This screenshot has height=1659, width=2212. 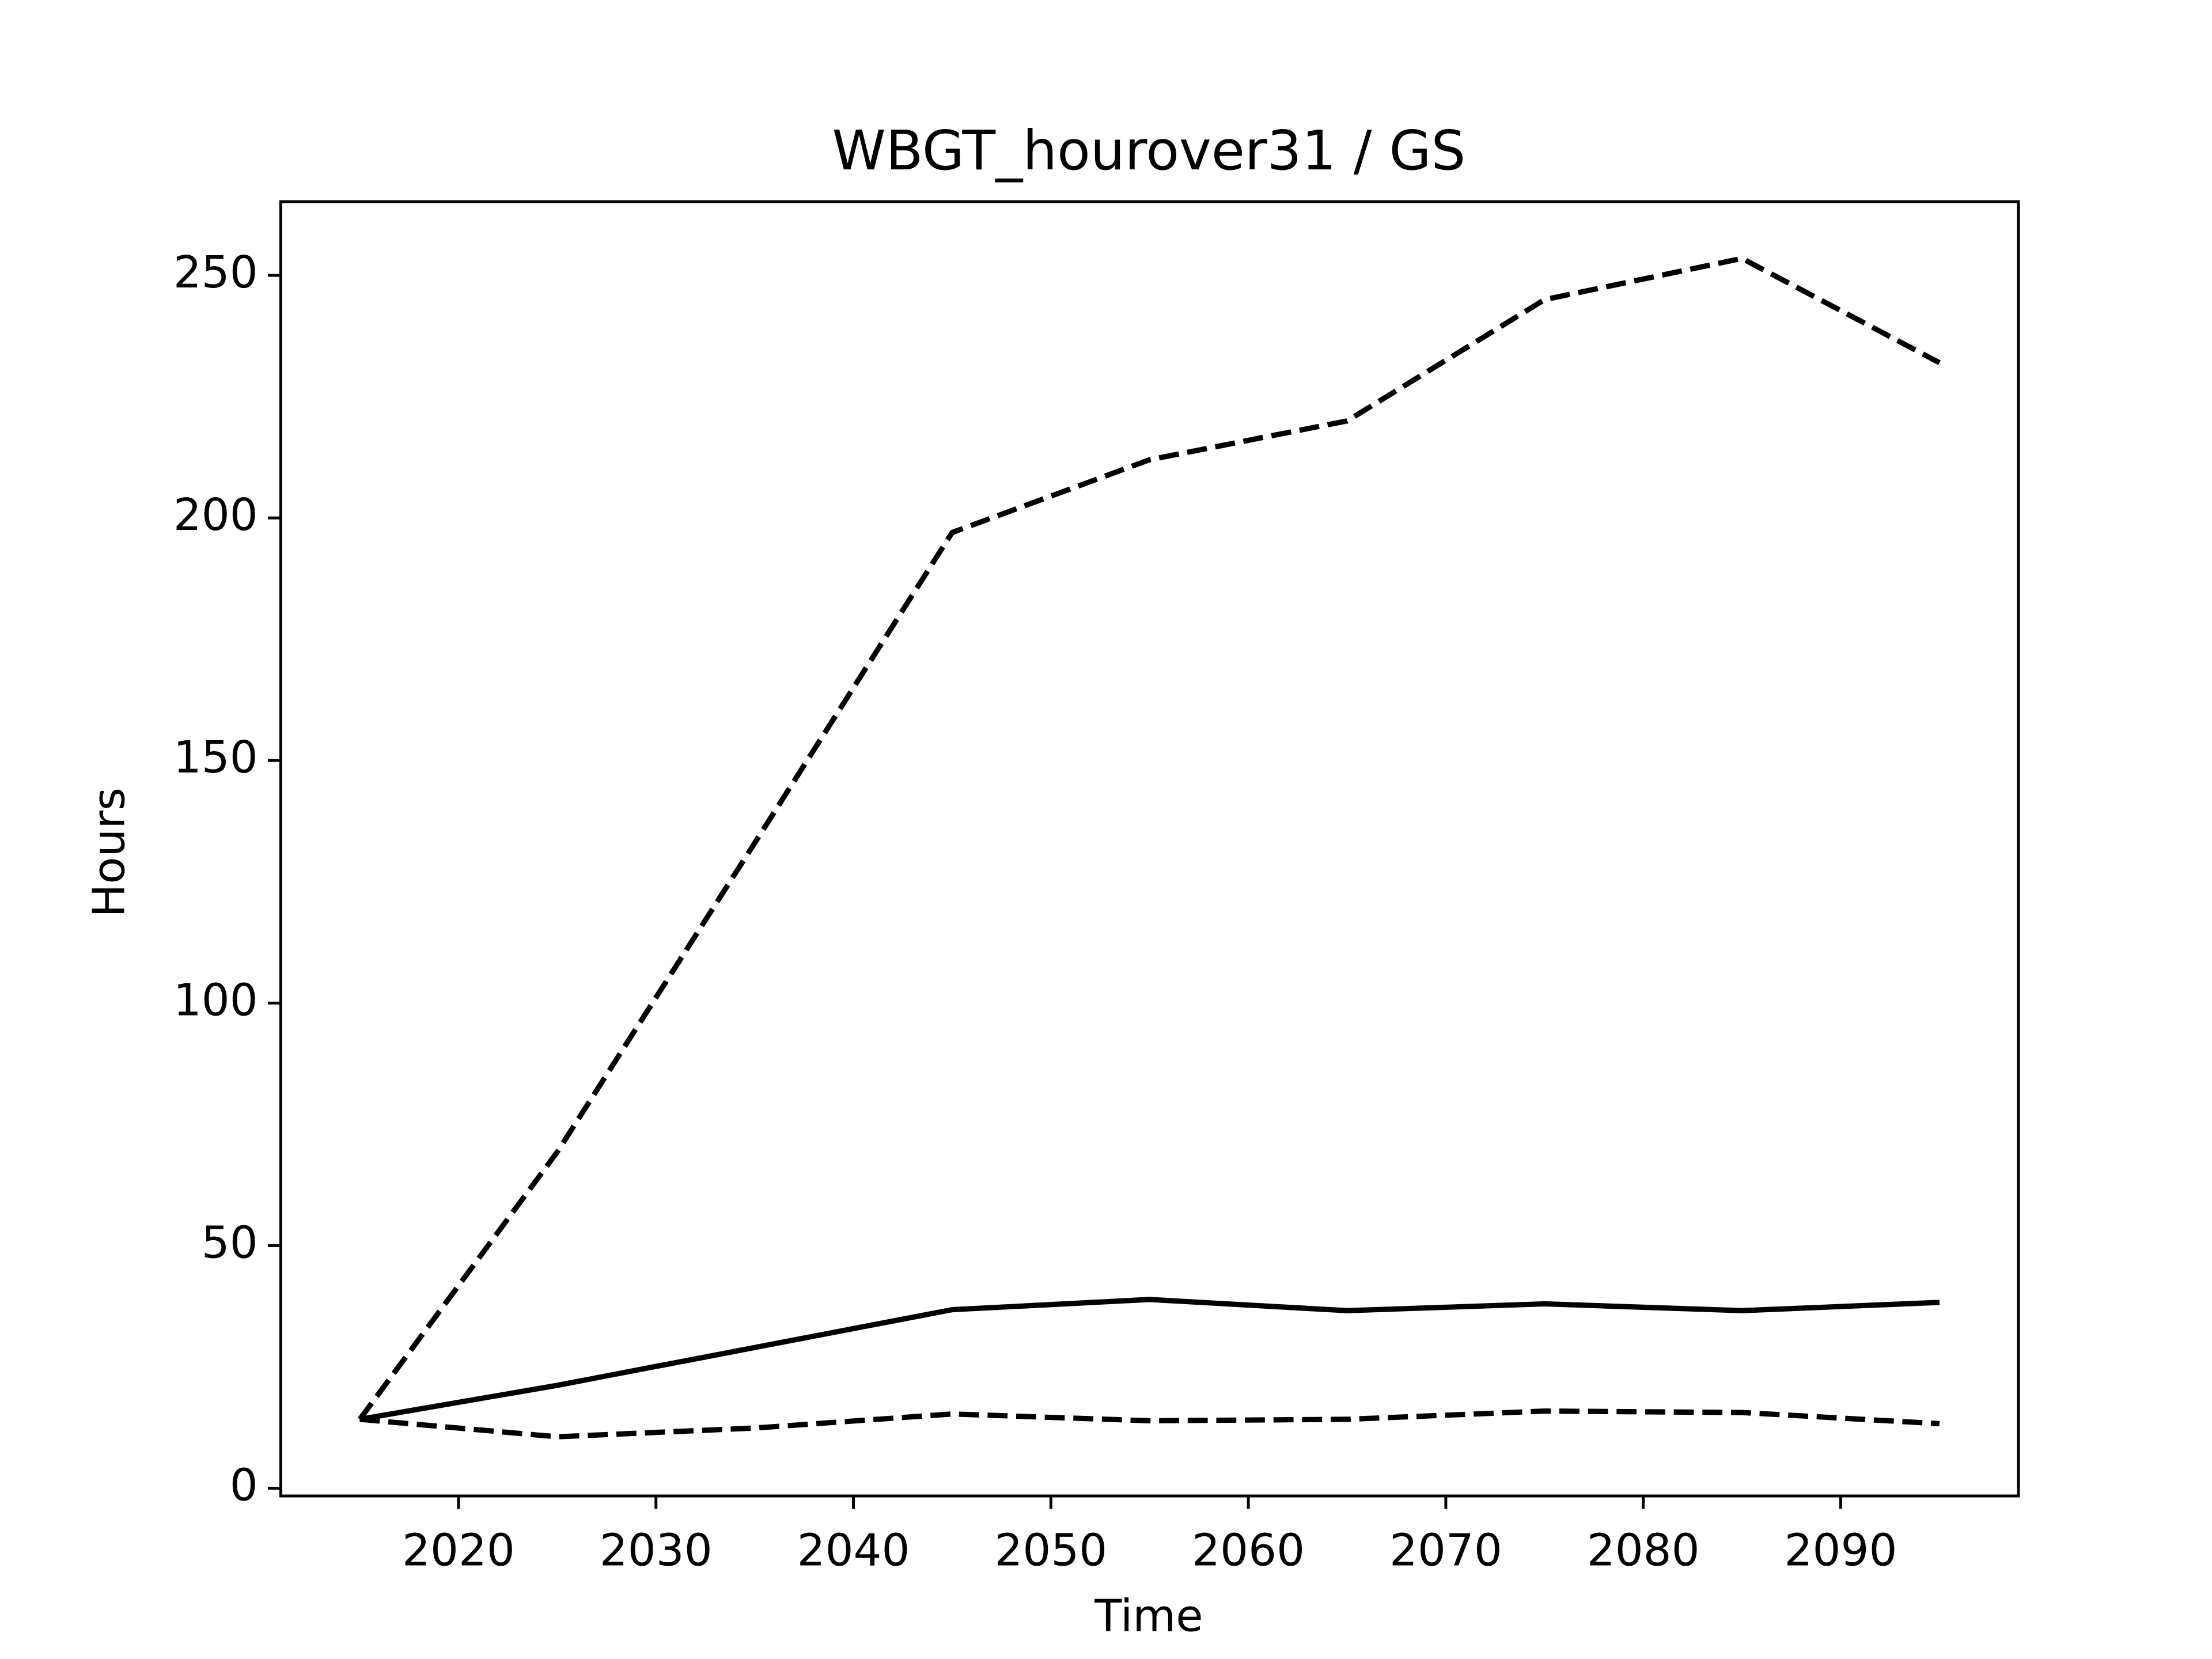 What do you see at coordinates (853, 1550) in the screenshot?
I see `x-tick-label: 2040` at bounding box center [853, 1550].